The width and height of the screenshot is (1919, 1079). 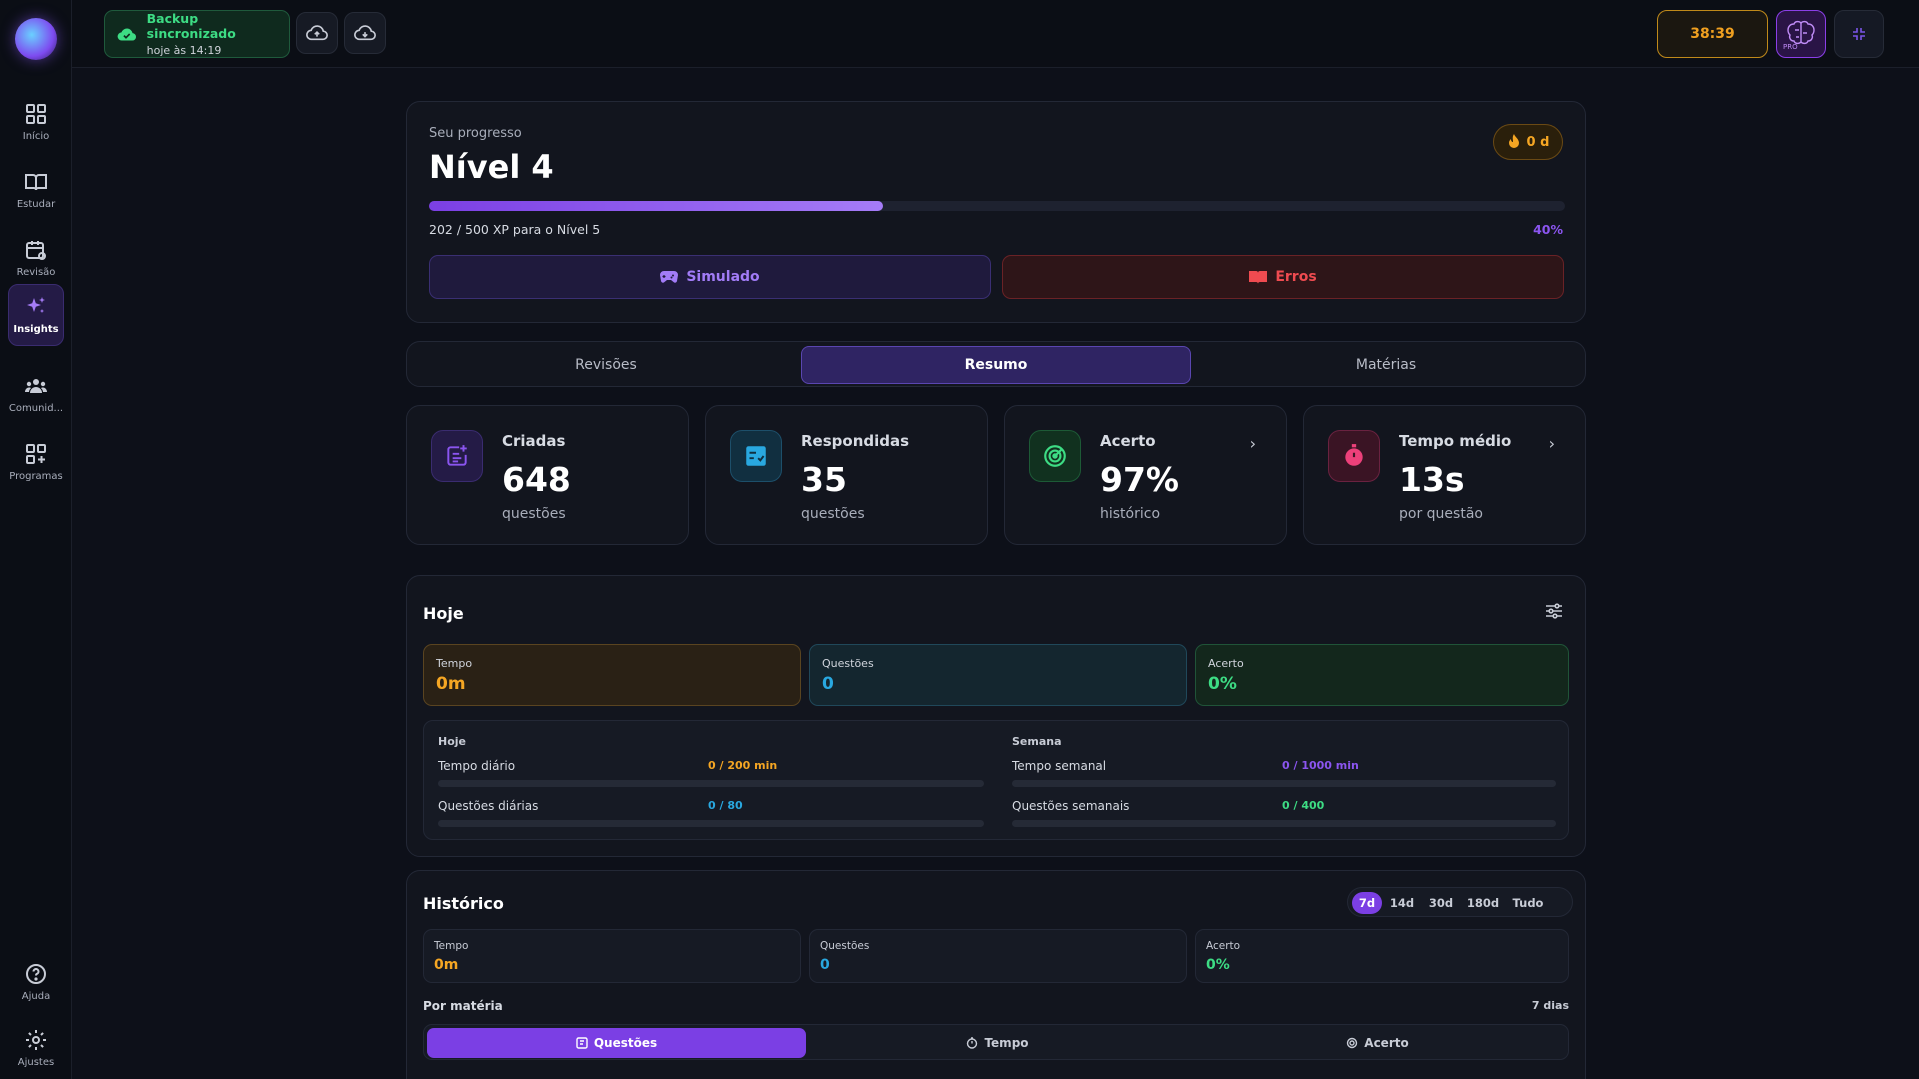 What do you see at coordinates (36, 258) in the screenshot?
I see `sidebar-item-revisao: Revisão` at bounding box center [36, 258].